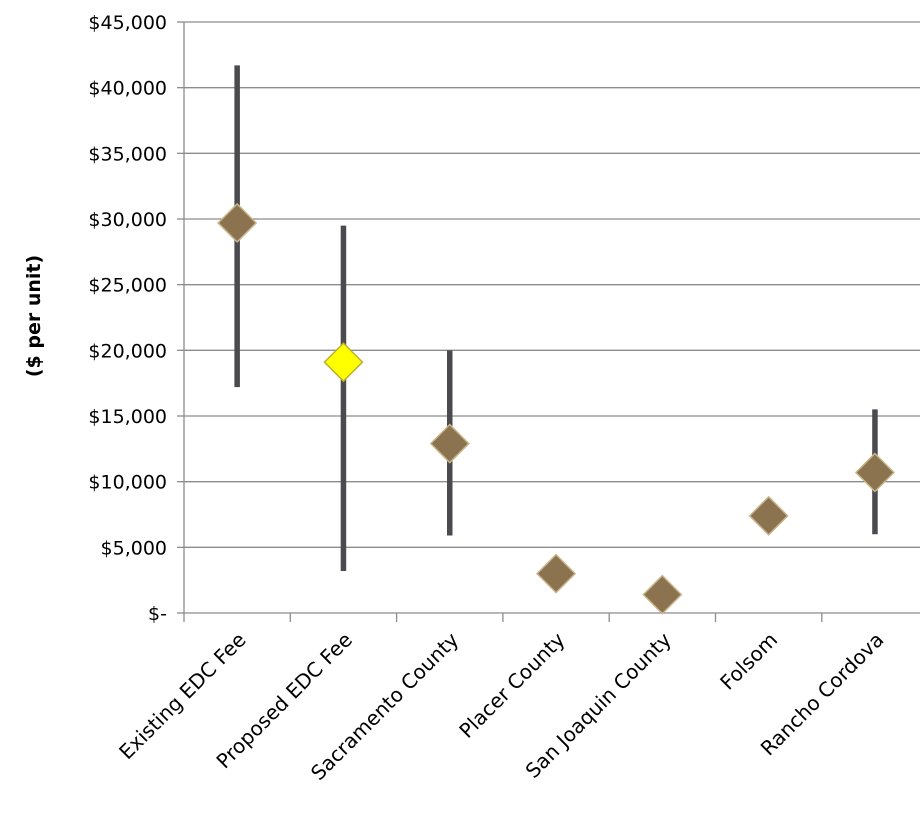 The width and height of the screenshot is (920, 833). What do you see at coordinates (157, 614) in the screenshot?
I see `y-tick-label: $-` at bounding box center [157, 614].